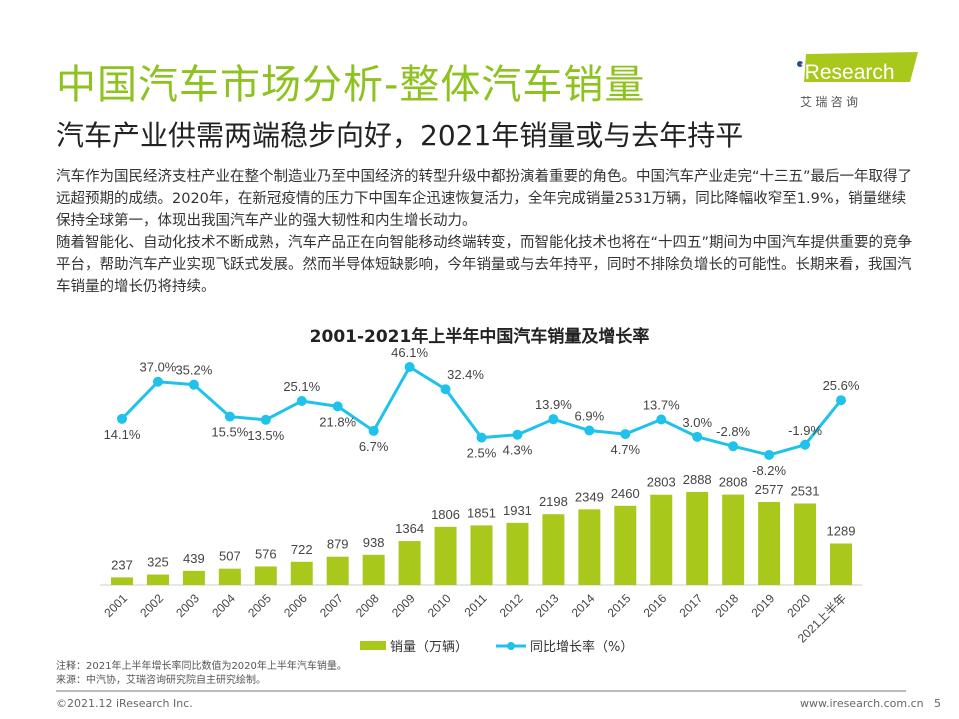 This screenshot has height=719, width=959. Describe the element at coordinates (553, 404) in the screenshot. I see `growth-label: 13.9%` at that location.